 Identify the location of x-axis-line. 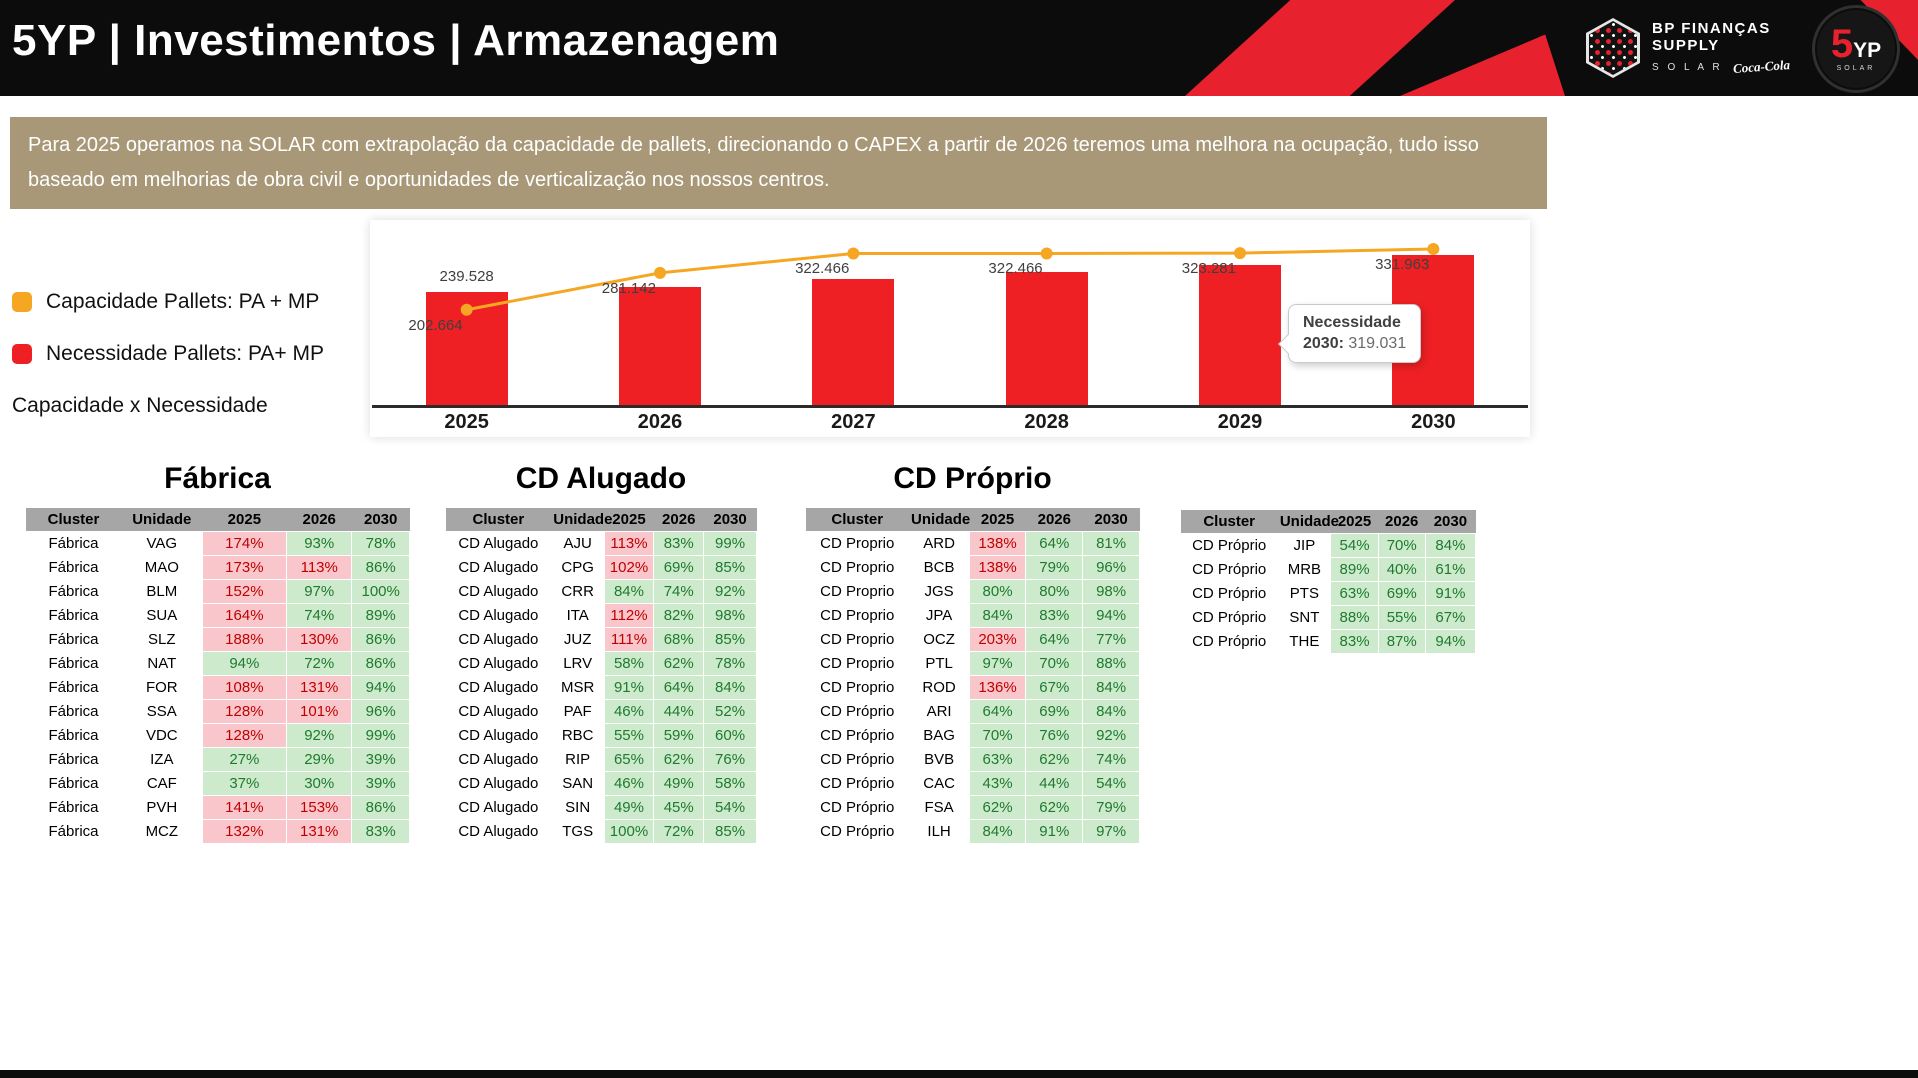
(950, 406).